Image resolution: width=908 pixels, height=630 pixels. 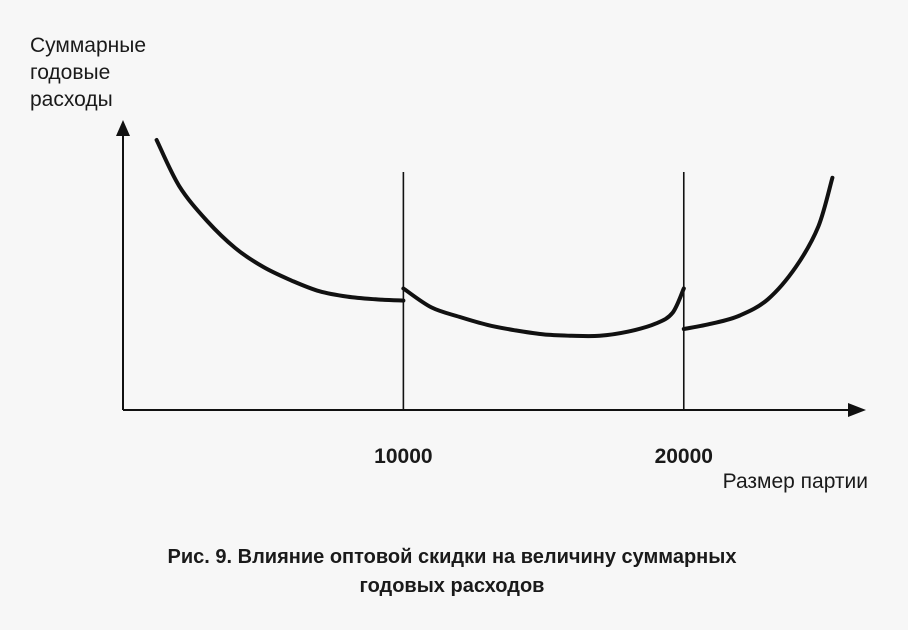 What do you see at coordinates (200, 557) in the screenshot?
I see `figure-caption-prefix: Рис. 9.` at bounding box center [200, 557].